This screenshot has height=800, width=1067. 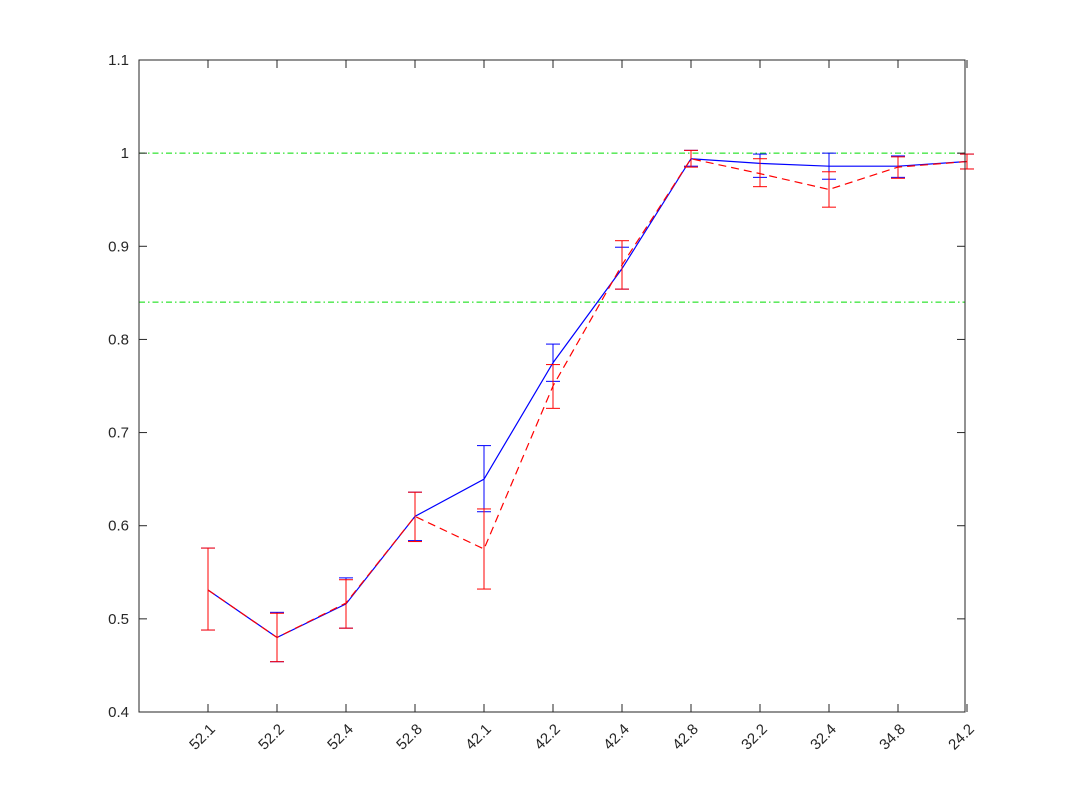 I want to click on x-tick-label: 34.8, so click(x=892, y=737).